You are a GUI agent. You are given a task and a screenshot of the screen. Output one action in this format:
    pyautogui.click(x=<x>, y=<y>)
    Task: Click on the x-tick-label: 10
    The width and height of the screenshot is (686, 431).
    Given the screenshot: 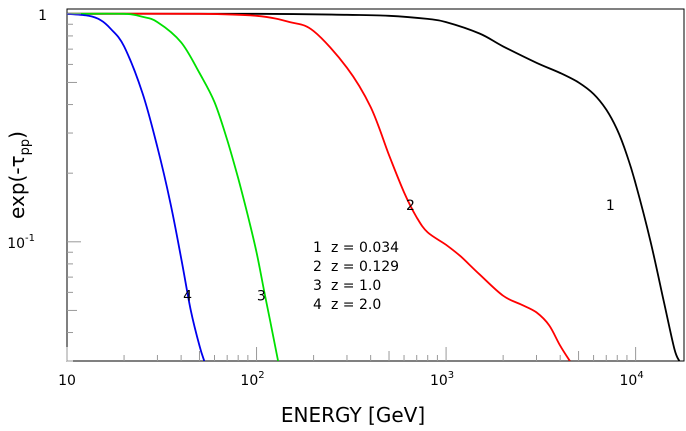 What is the action you would take?
    pyautogui.click(x=67, y=381)
    